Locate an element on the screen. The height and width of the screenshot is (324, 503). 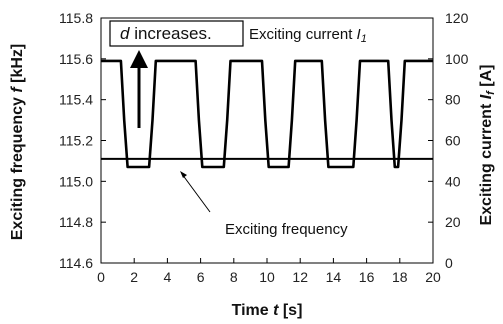
y-right-tick-label: 120 is located at coordinates (457, 18).